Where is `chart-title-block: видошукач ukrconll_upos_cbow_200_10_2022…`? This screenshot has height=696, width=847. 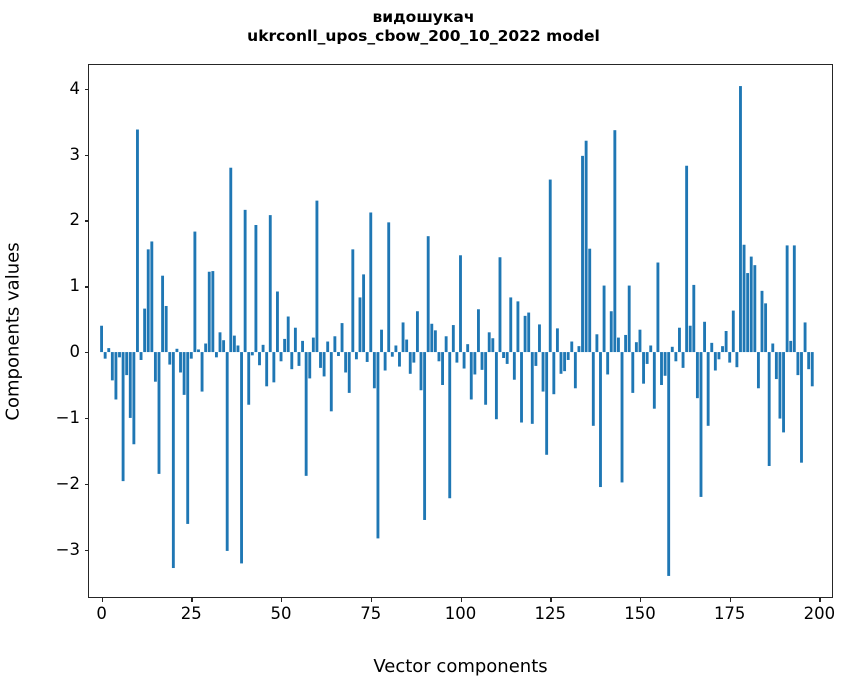 chart-title-block: видошукач ukrconll_upos_cbow_200_10_2022… is located at coordinates (423, 27).